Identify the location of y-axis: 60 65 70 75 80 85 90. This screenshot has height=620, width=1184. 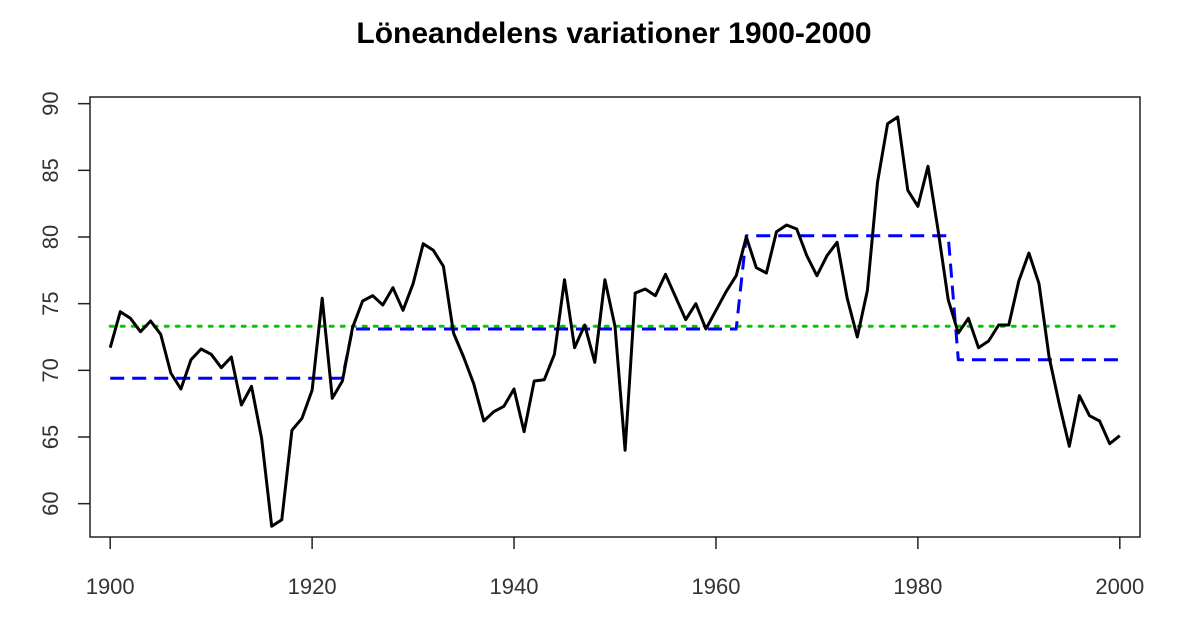
(64, 303).